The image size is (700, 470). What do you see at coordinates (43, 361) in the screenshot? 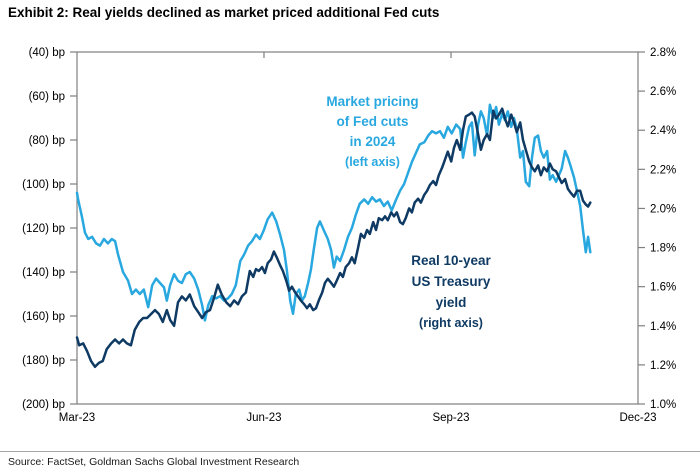
I see `left-axis-tick-label: (180) bp` at bounding box center [43, 361].